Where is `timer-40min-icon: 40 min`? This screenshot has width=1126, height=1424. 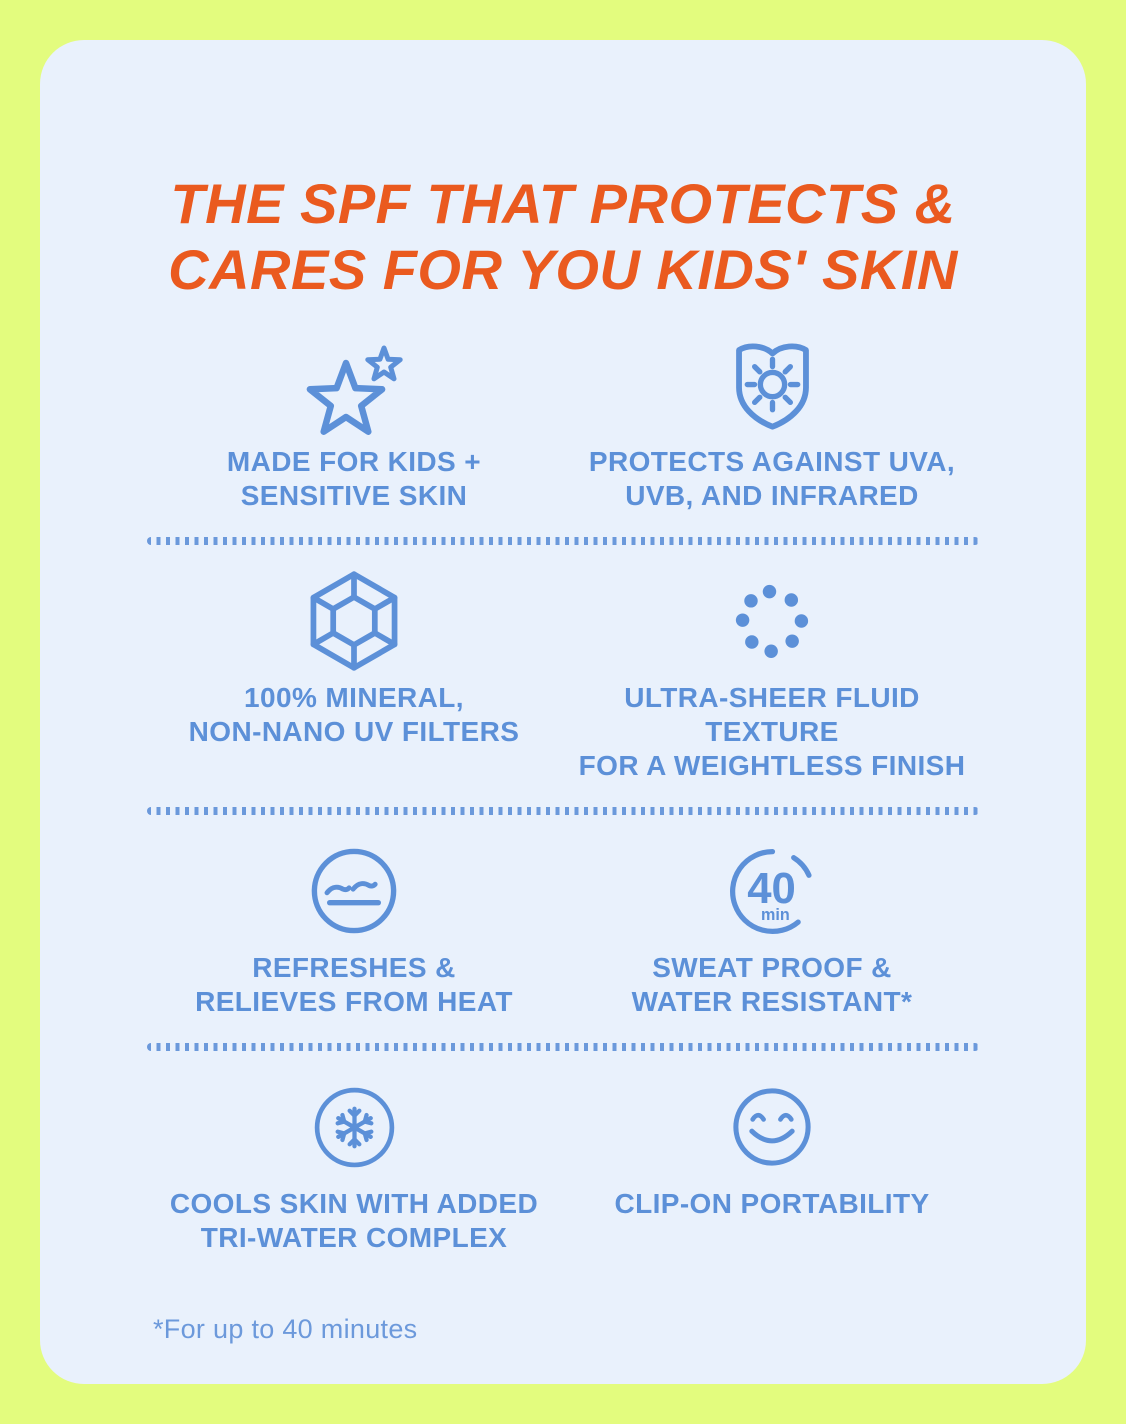
timer-40min-icon: 40 min is located at coordinates (772, 891).